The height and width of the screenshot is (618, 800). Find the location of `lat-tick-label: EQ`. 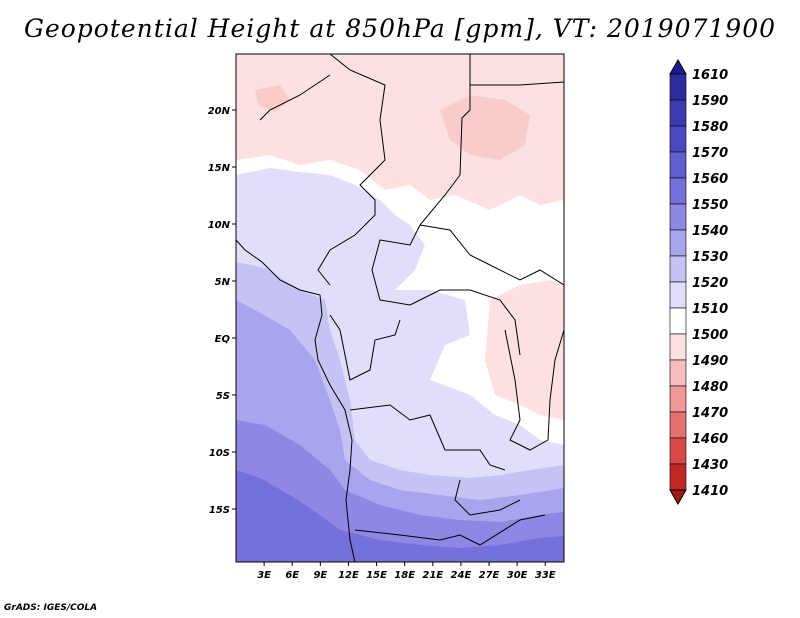

lat-tick-label: EQ is located at coordinates (223, 339).